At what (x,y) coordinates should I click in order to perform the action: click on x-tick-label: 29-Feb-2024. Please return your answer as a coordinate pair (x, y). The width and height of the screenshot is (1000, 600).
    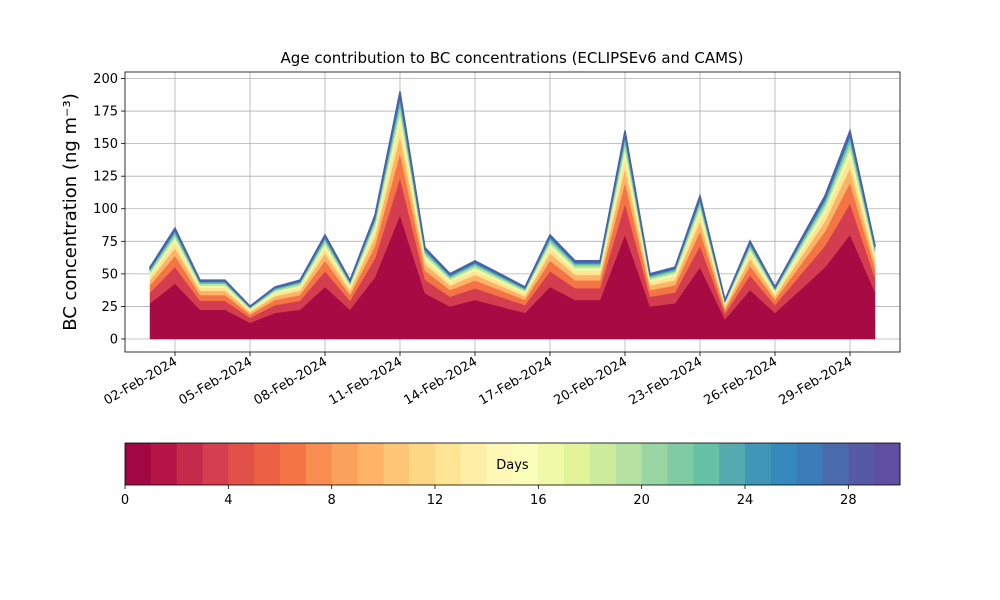
    Looking at the image, I should click on (815, 381).